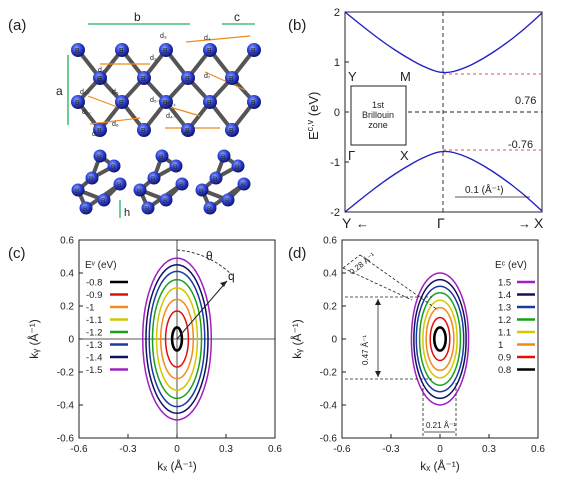 The width and height of the screenshot is (567, 491). I want to click on gap-bottom-label: -0.76, so click(520, 145).